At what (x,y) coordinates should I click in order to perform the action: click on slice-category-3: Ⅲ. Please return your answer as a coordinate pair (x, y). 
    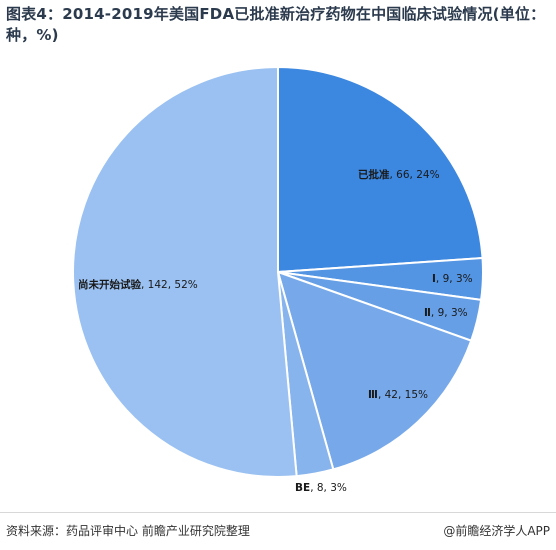
    Looking at the image, I should click on (373, 395).